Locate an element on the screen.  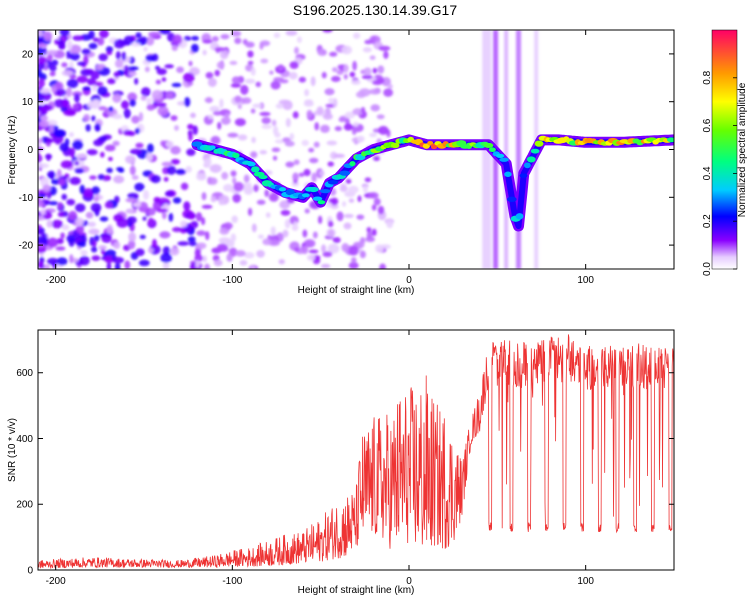
y-tick-label: -20 is located at coordinates (26, 246).